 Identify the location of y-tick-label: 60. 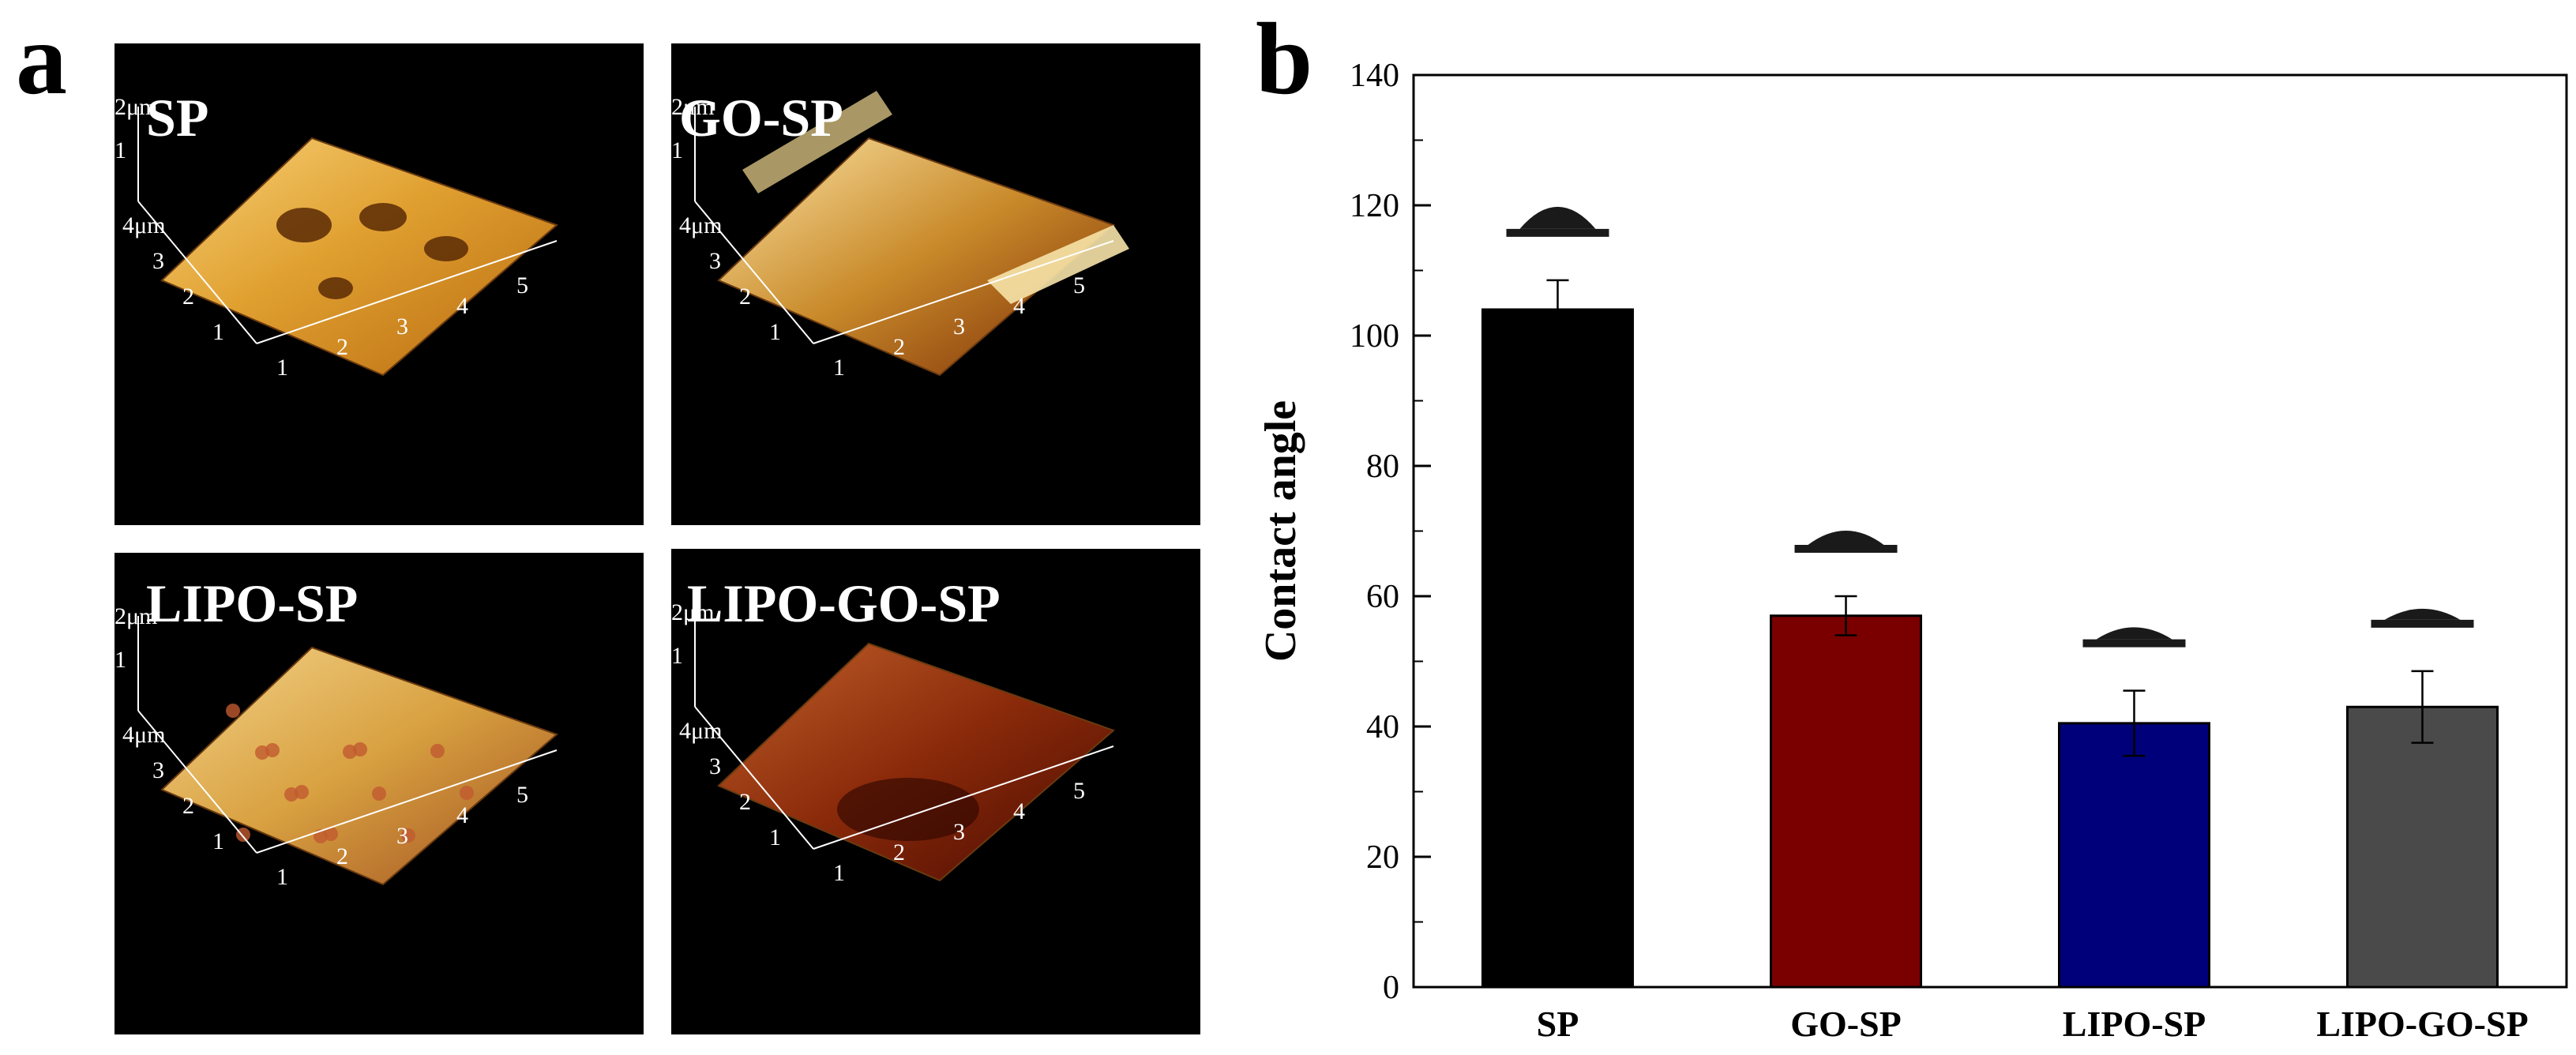
(1382, 597).